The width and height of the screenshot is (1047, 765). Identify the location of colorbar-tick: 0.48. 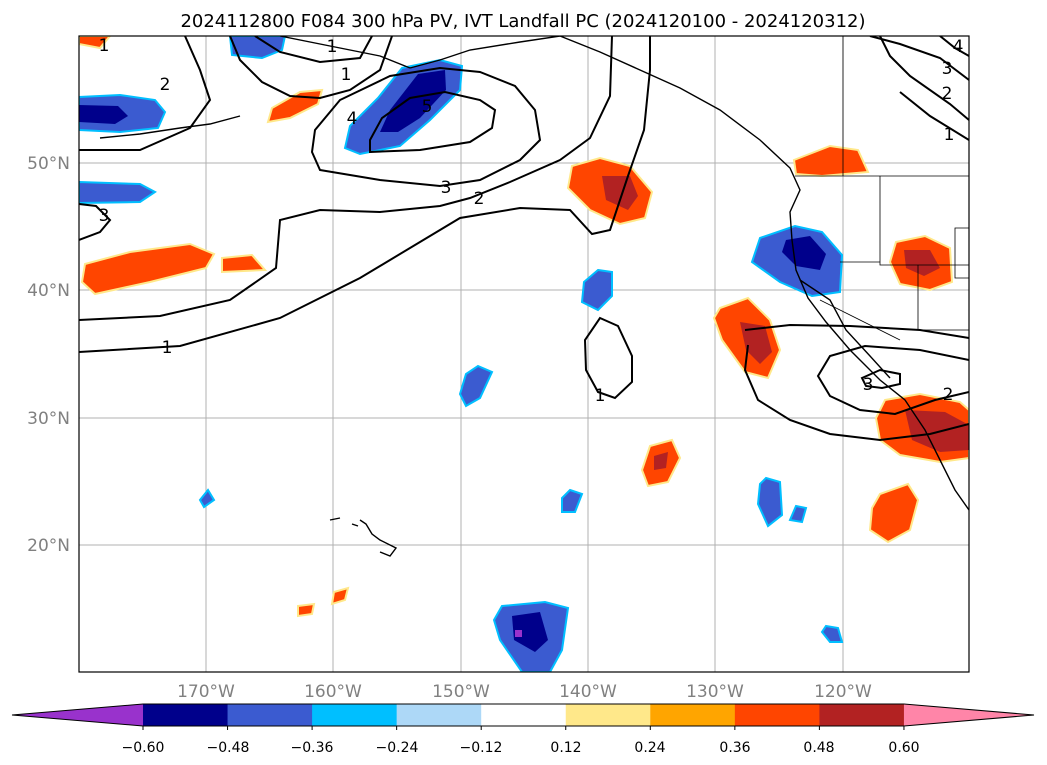
(818, 748).